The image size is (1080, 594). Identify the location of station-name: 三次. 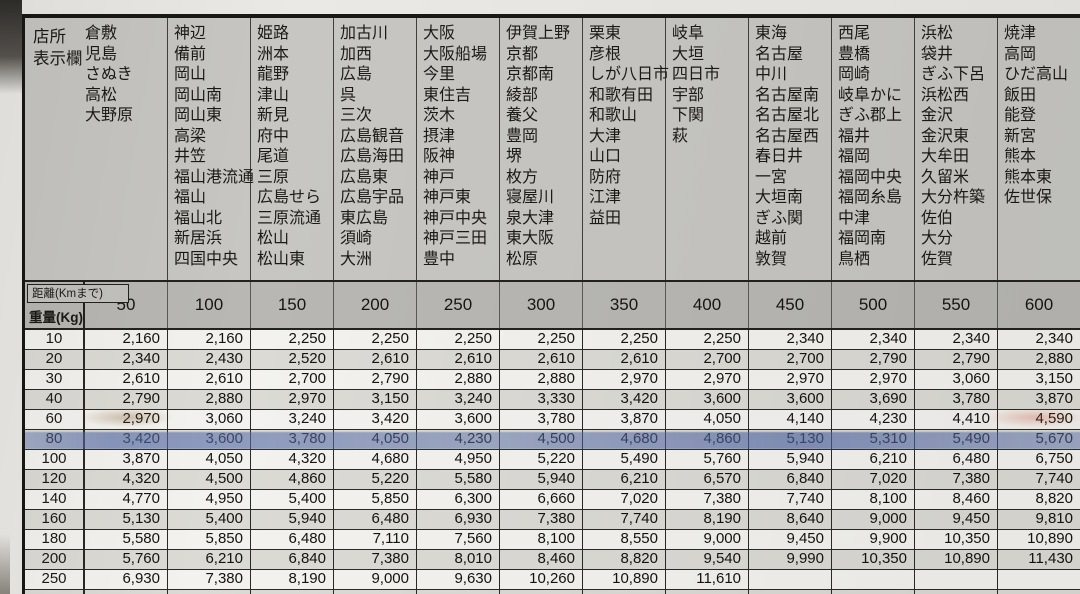
(356, 115).